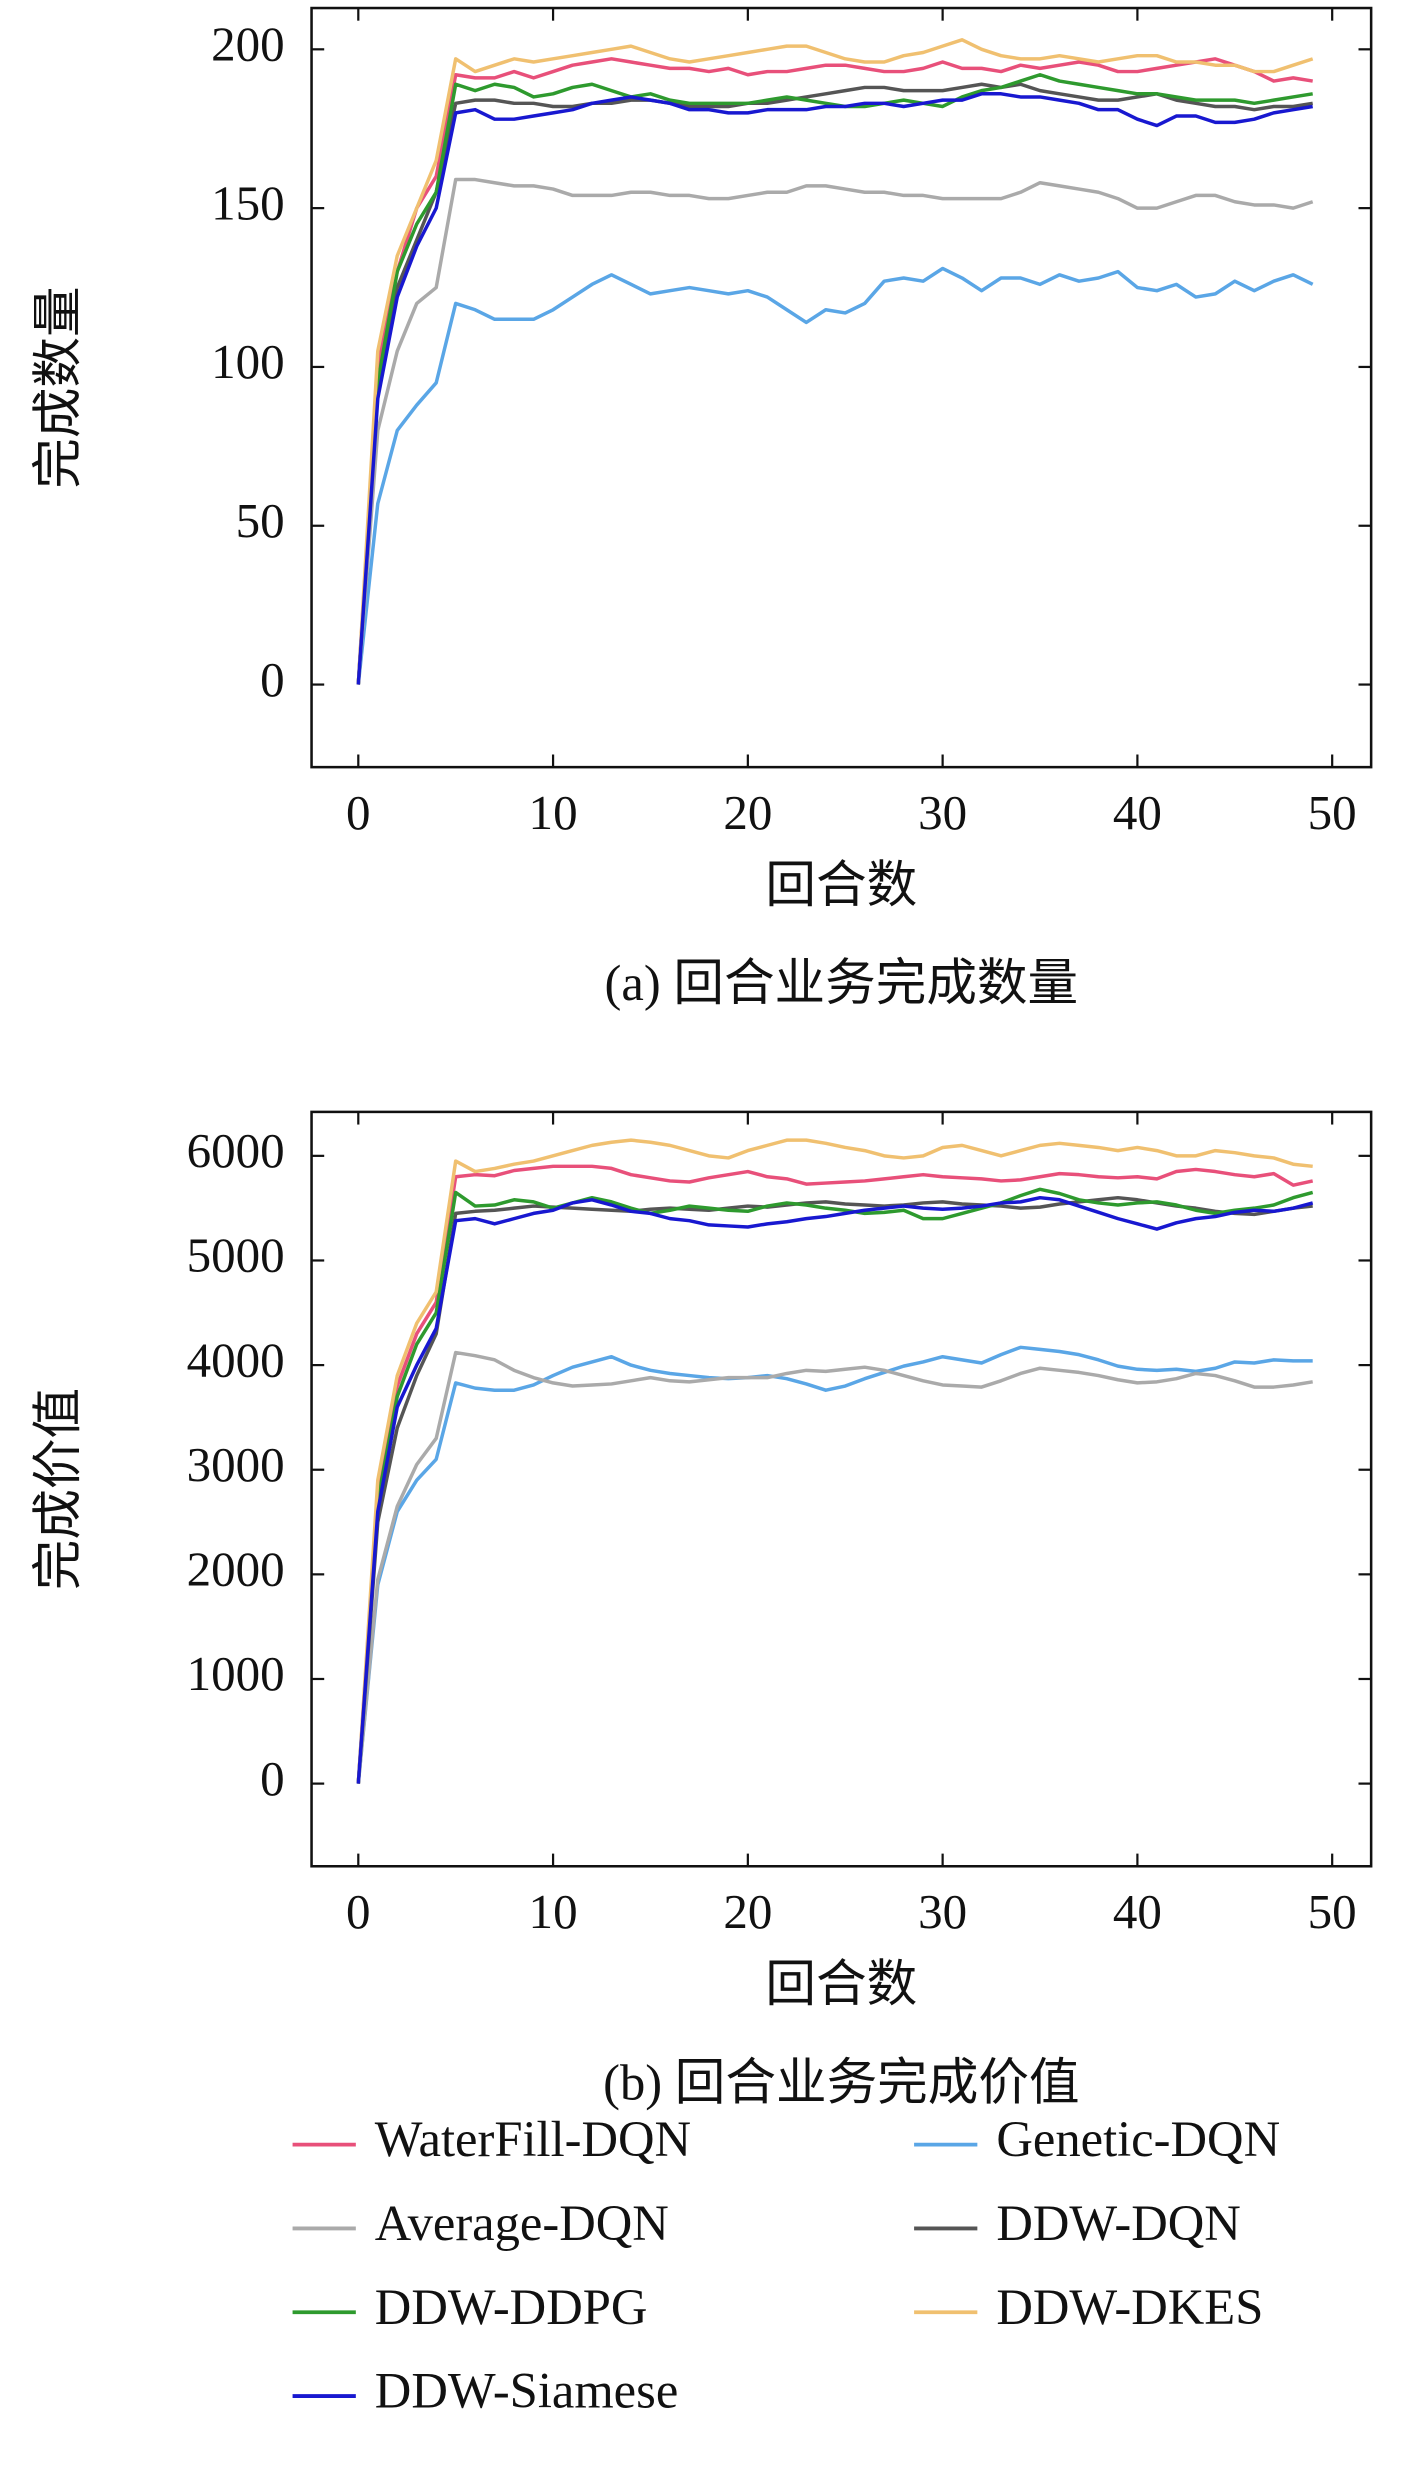 Image resolution: width=1417 pixels, height=2480 pixels. I want to click on y-axis-label: 完成数量, so click(58, 387).